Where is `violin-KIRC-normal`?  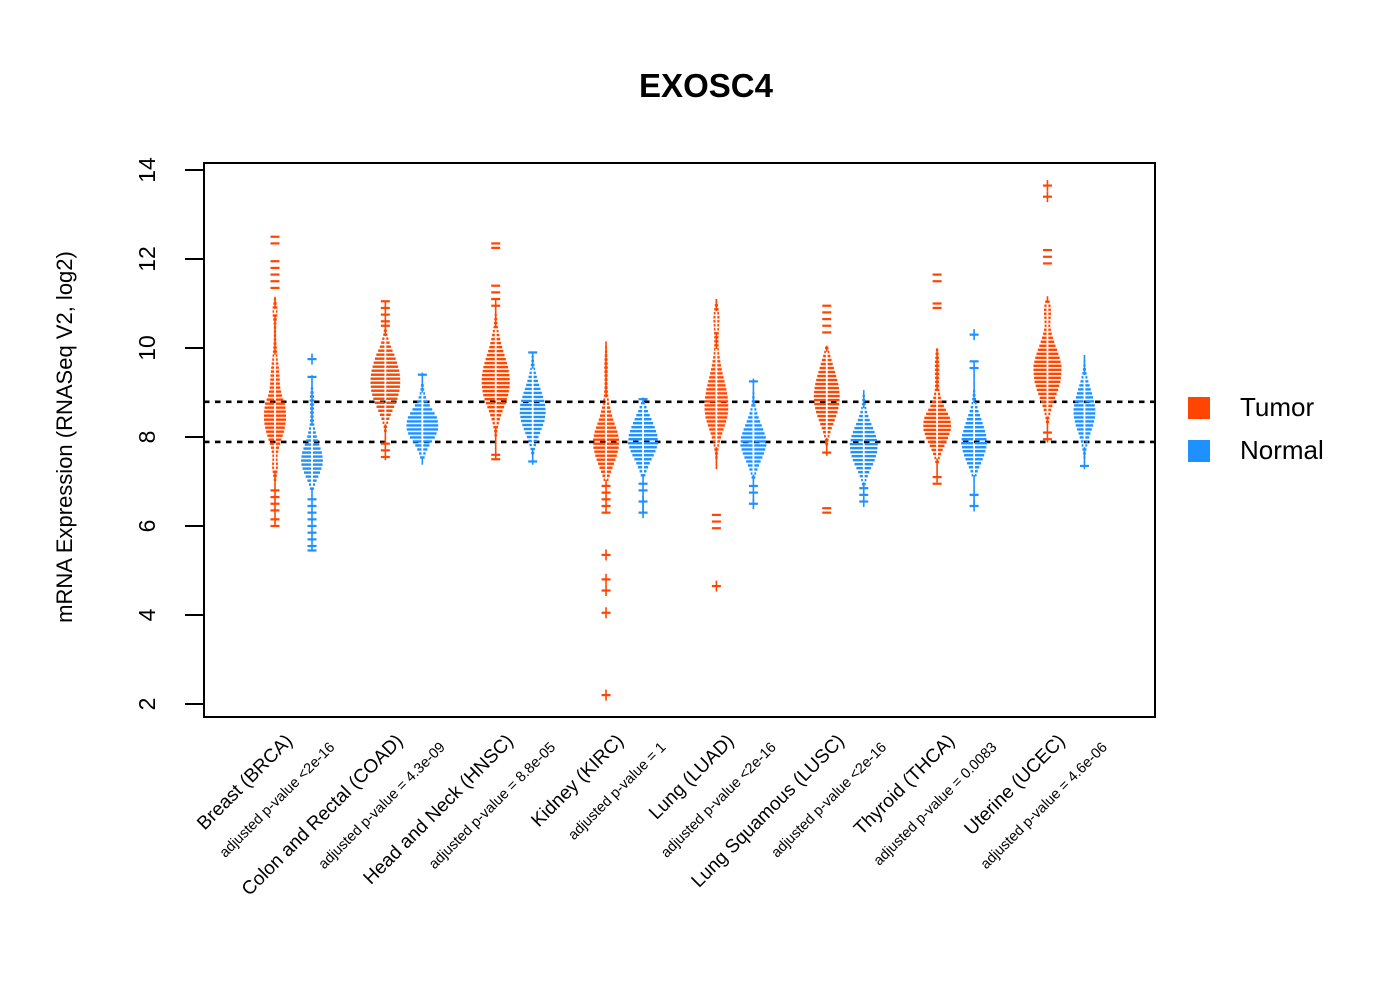
violin-KIRC-normal is located at coordinates (643, 458).